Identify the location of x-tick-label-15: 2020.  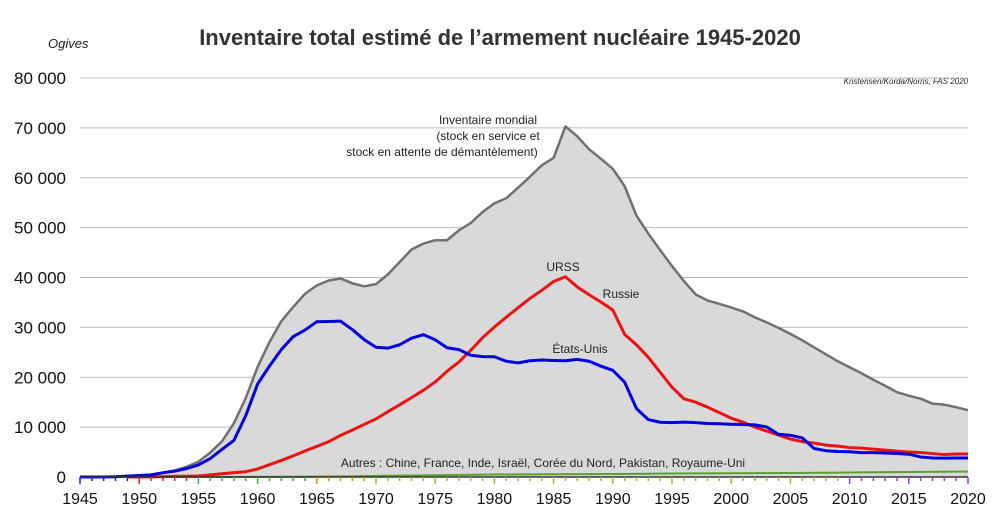
(968, 499).